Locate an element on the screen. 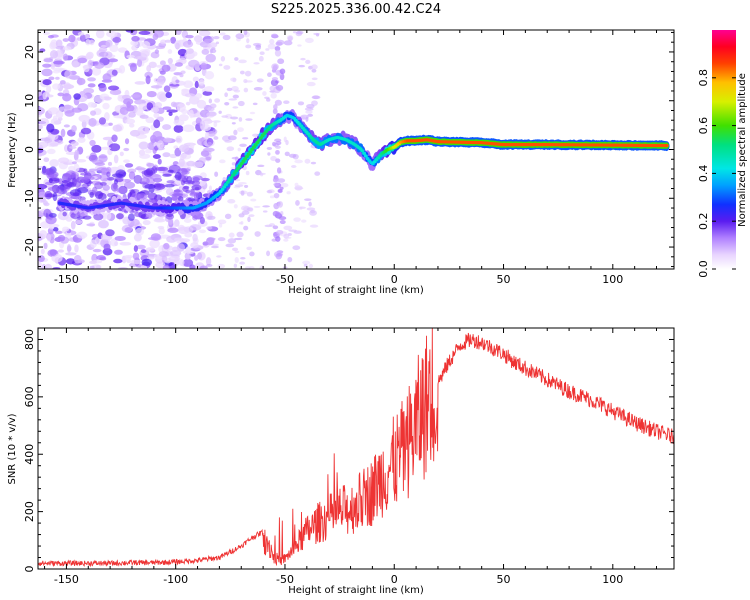 The image size is (750, 600). y-tick-label: 800 is located at coordinates (29, 339).